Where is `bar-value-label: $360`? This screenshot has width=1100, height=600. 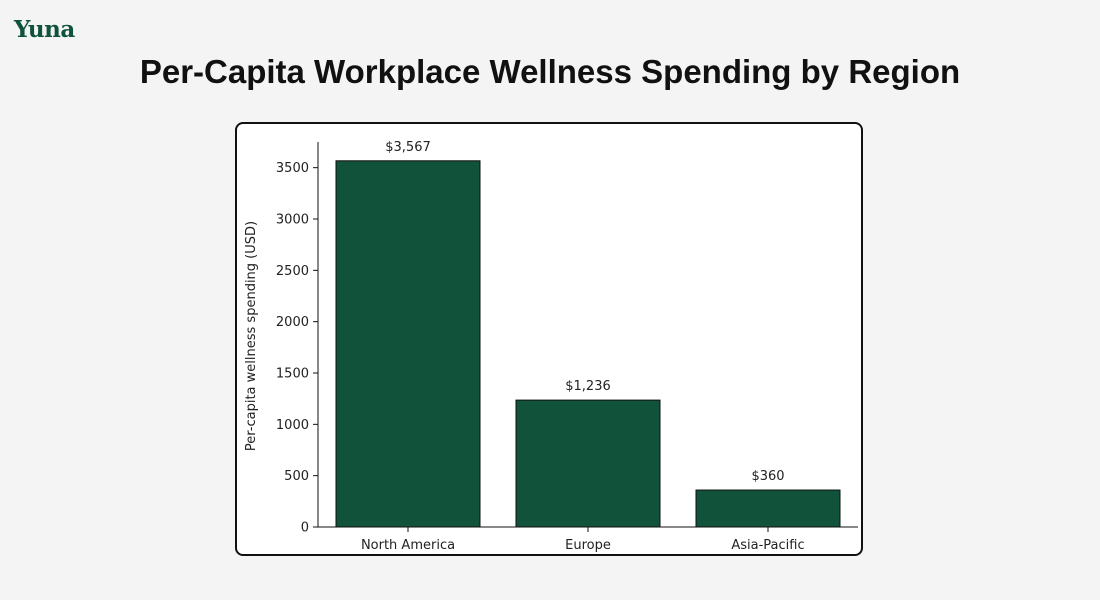
bar-value-label: $360 is located at coordinates (767, 476).